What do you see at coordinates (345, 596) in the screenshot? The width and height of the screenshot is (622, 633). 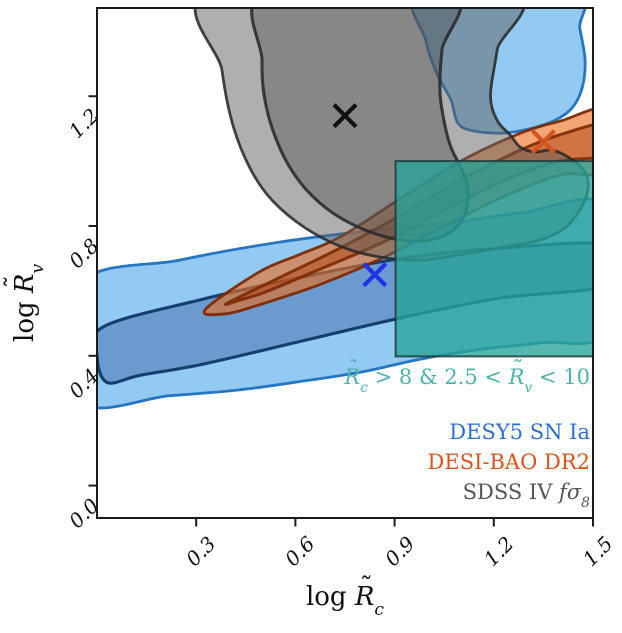 I see `x-axis-label: log R ˜ c` at bounding box center [345, 596].